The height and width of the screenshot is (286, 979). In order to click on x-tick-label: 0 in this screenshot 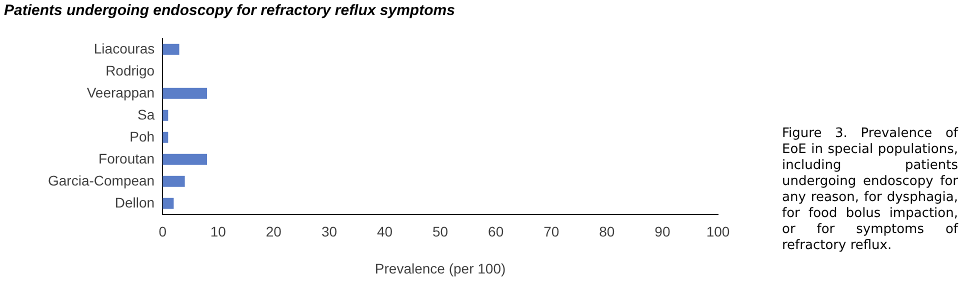, I will do `click(162, 232)`.